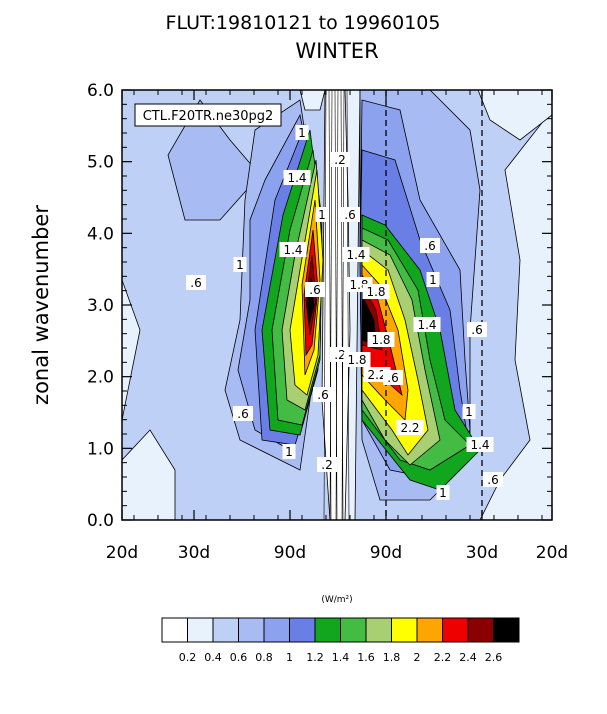 This screenshot has height=714, width=607. Describe the element at coordinates (239, 657) in the screenshot. I see `colorbar-level-label: 0.6` at that location.